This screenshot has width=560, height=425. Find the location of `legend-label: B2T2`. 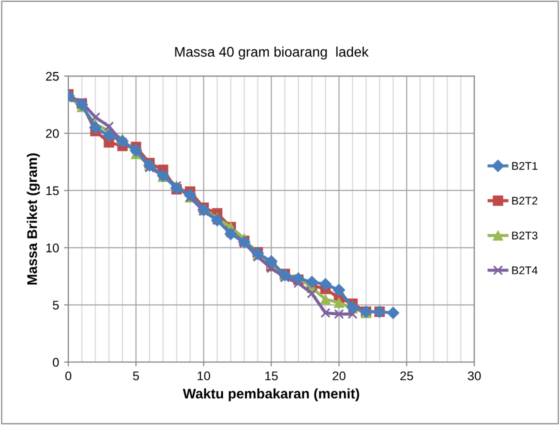

legend-label: B2T2 is located at coordinates (525, 200).